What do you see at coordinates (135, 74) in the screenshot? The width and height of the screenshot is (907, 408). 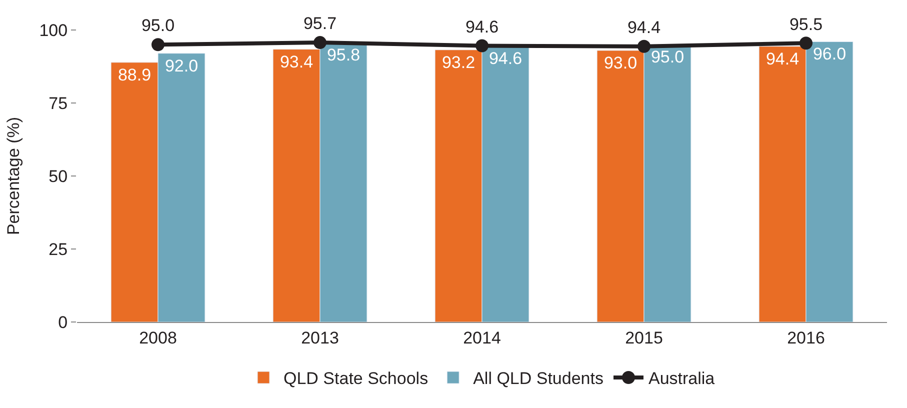 I see `data-label: 88.9` at bounding box center [135, 74].